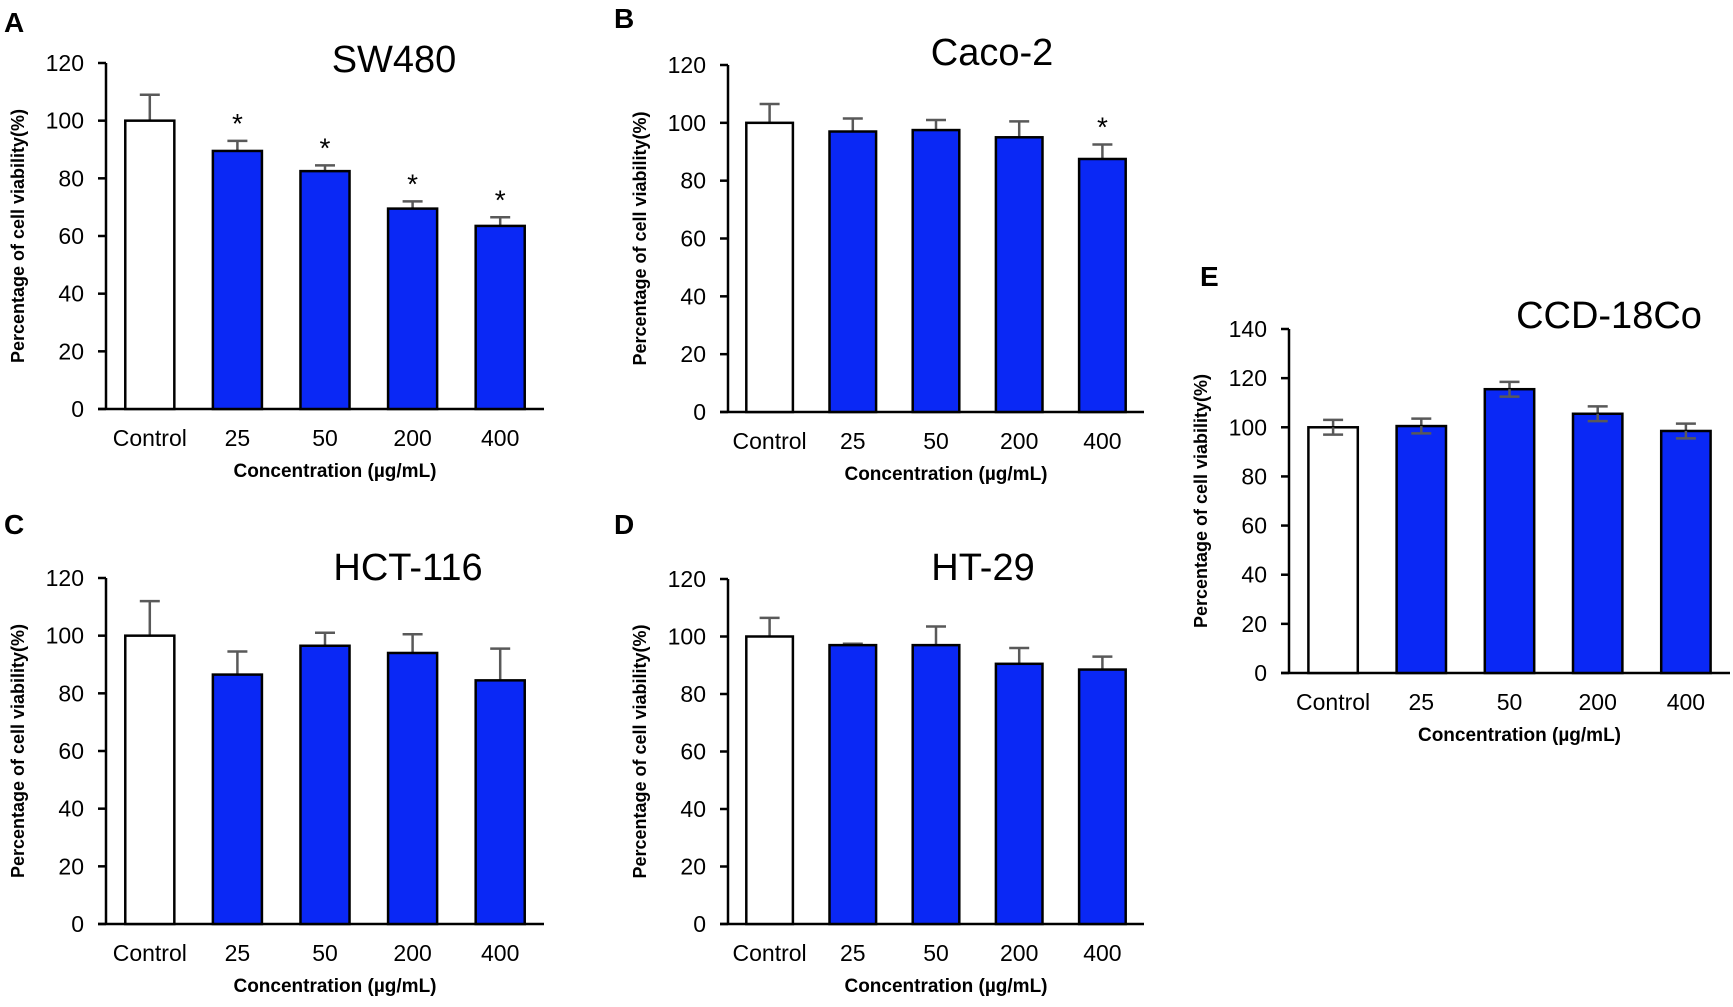  I want to click on panel-letter: C, so click(14, 524).